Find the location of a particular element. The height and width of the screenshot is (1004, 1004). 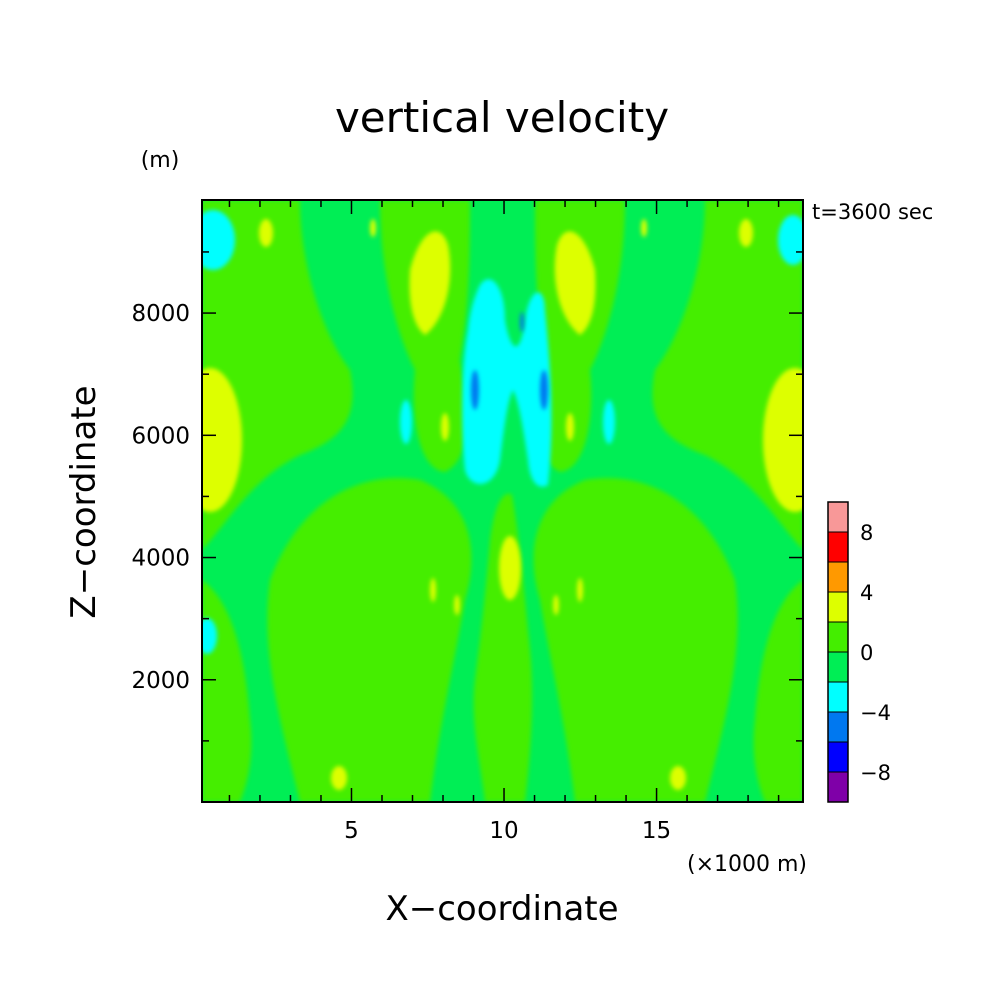

colorbar-frame is located at coordinates (838, 652).